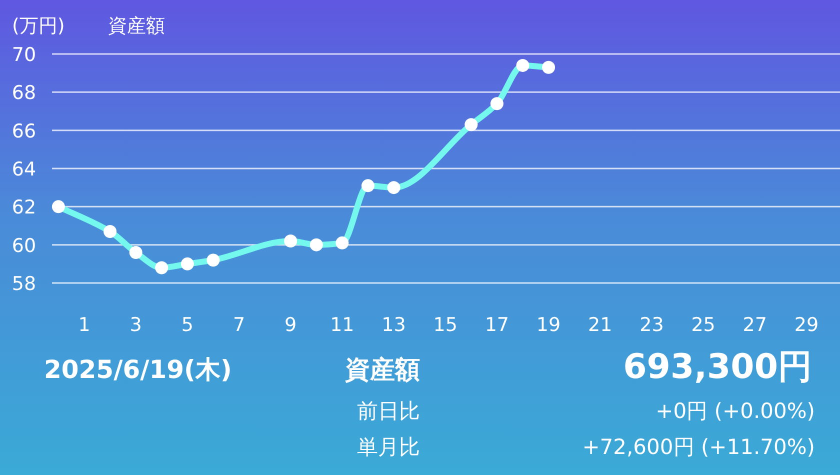 This screenshot has width=840, height=475. What do you see at coordinates (24, 207) in the screenshot?
I see `y-tick-label: 62` at bounding box center [24, 207].